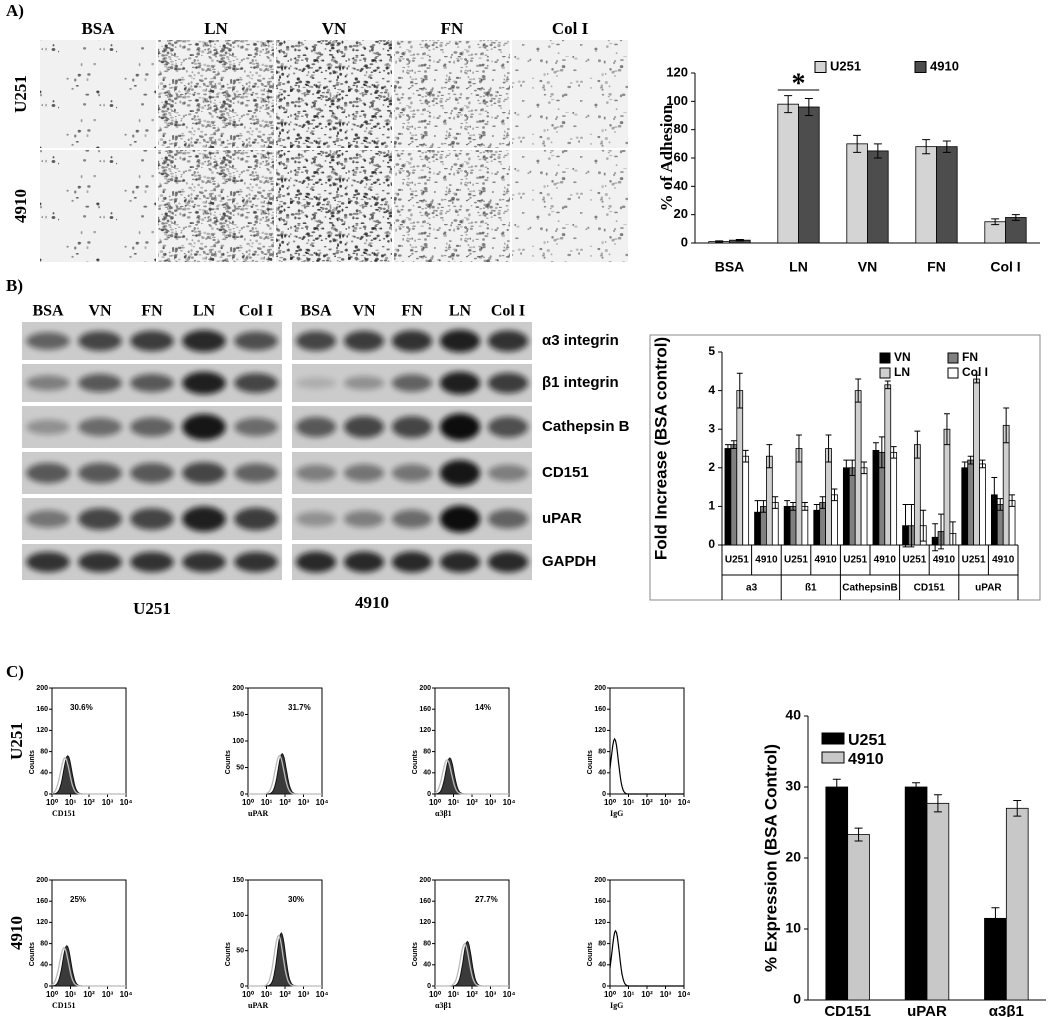 The image size is (1050, 1017). I want to click on y-axis-label: % of Adhesion, so click(666, 157).